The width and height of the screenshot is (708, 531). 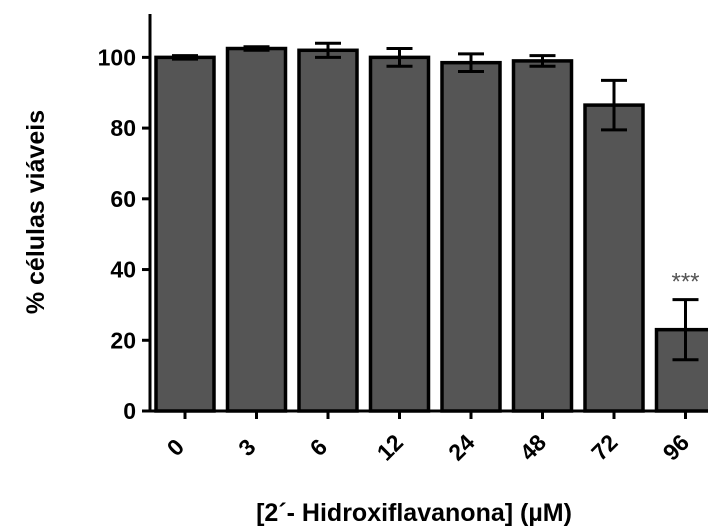 I want to click on y-tick-label-20: 20, so click(x=123, y=340).